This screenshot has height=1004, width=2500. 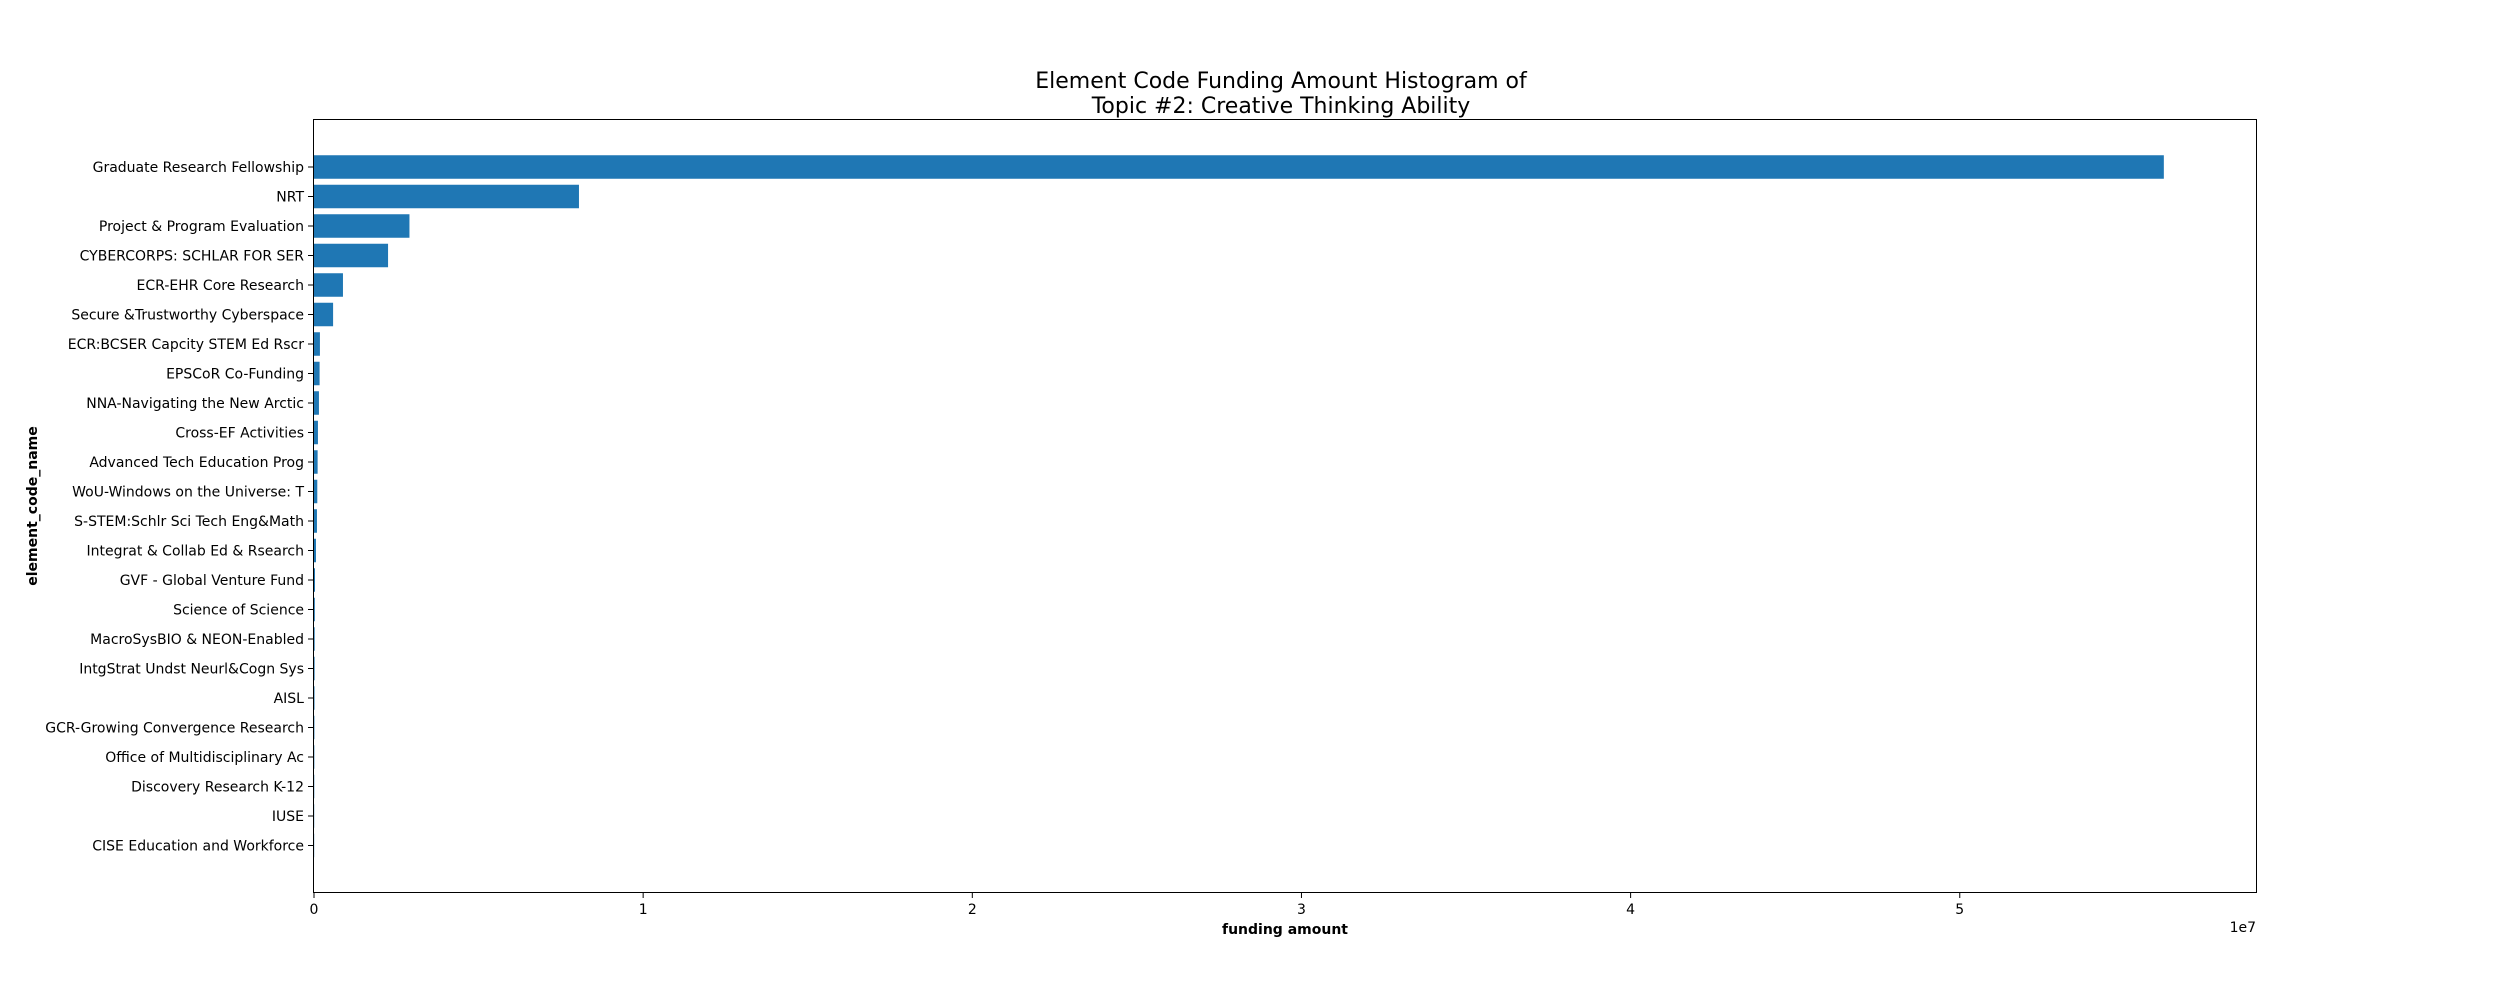 What do you see at coordinates (1301, 910) in the screenshot?
I see `x-tick-label: 3` at bounding box center [1301, 910].